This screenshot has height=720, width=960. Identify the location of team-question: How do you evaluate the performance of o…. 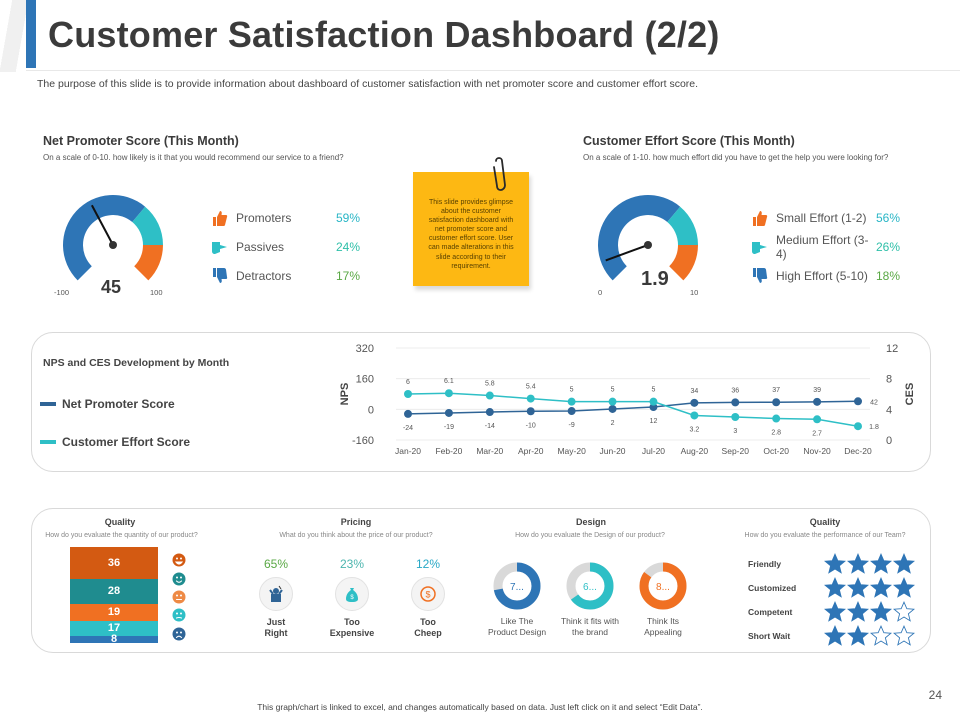
(825, 535).